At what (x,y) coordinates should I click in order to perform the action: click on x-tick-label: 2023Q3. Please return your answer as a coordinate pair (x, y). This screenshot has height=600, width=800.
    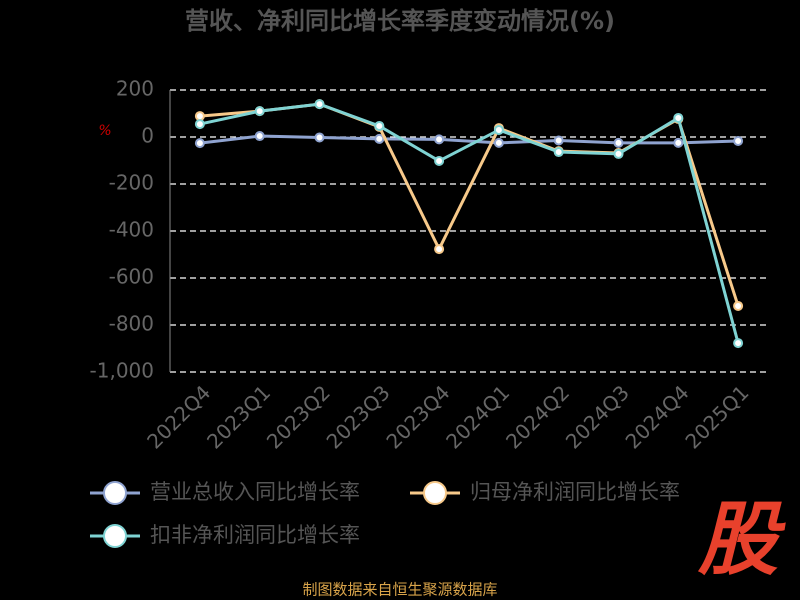
    Looking at the image, I should click on (358, 416).